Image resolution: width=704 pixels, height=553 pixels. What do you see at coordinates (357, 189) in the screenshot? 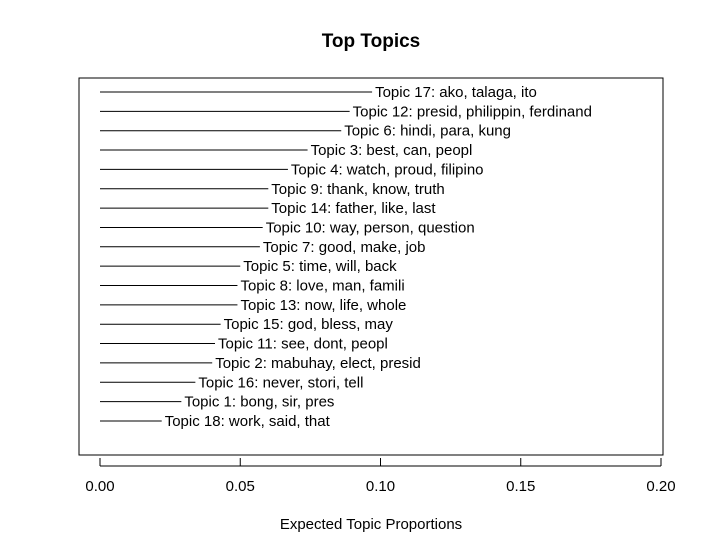
I see `topic-label: Topic 9: thank, know, truth` at bounding box center [357, 189].